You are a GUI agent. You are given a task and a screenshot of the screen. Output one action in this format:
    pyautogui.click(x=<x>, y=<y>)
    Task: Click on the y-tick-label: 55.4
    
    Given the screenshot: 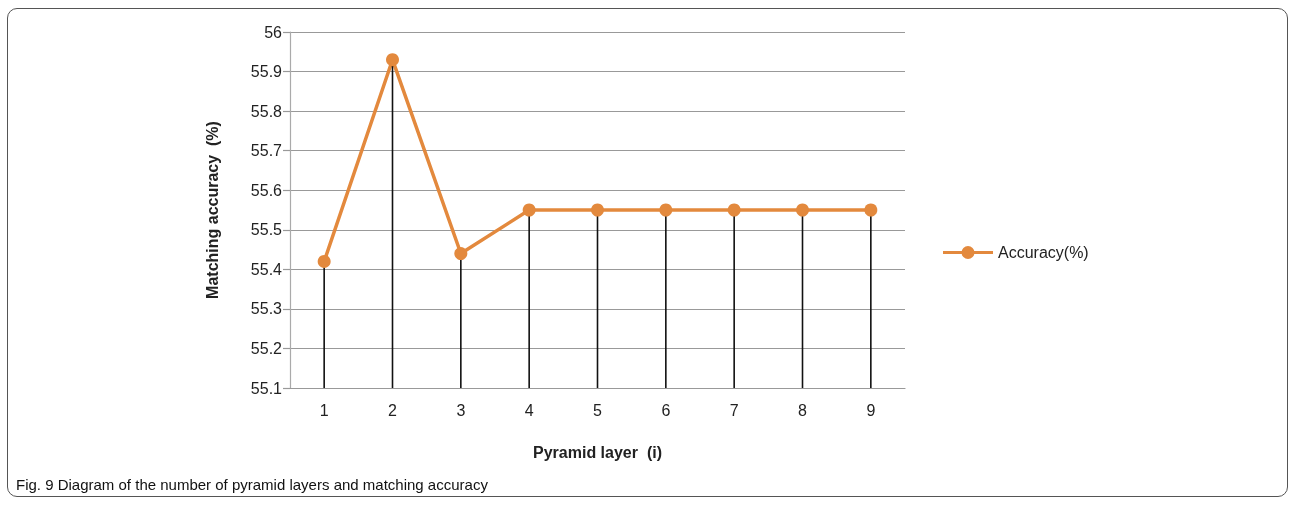 What is the action you would take?
    pyautogui.click(x=266, y=269)
    